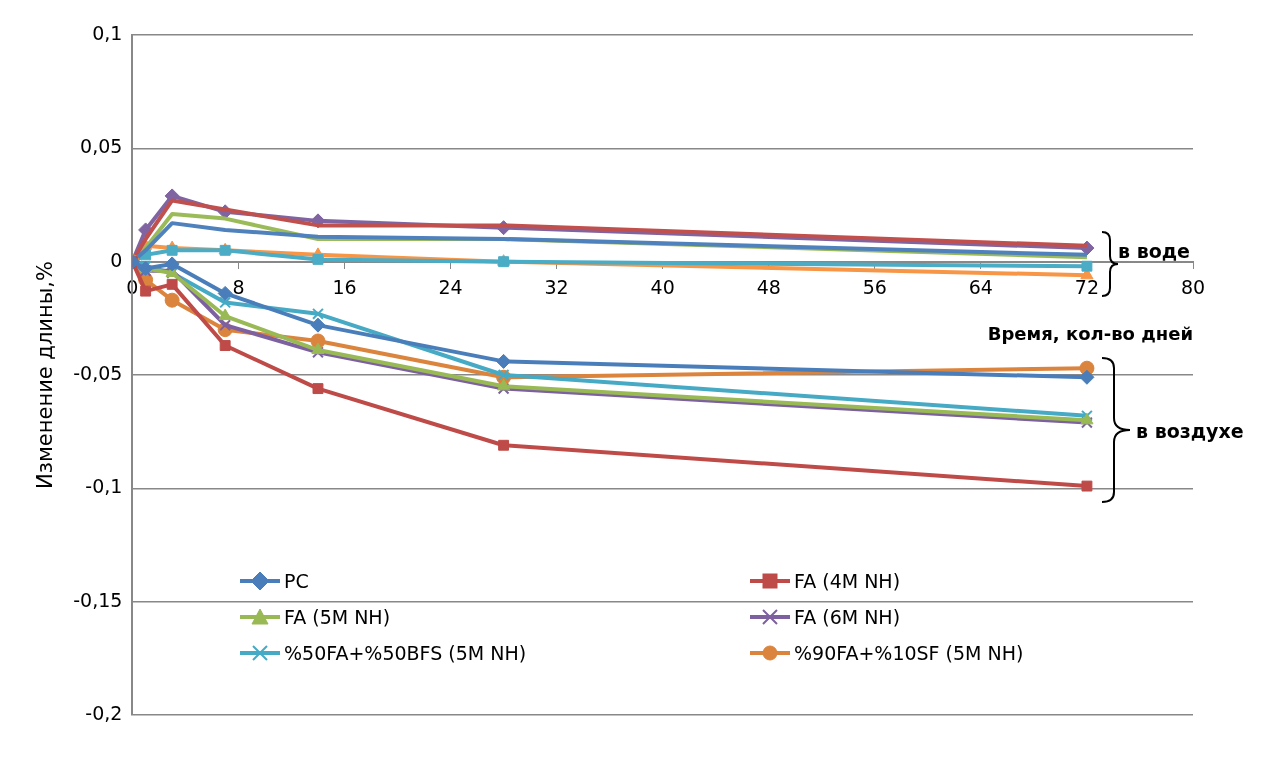 The width and height of the screenshot is (1273, 760). What do you see at coordinates (107, 32) in the screenshot?
I see `y-tick-label: 0,1` at bounding box center [107, 32].